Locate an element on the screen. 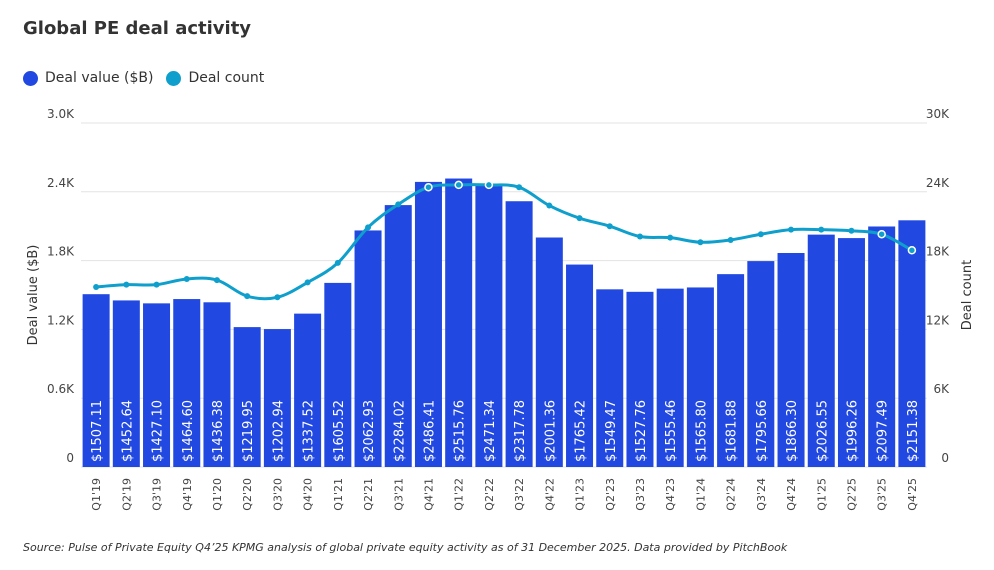 The height and width of the screenshot is (570, 994). bar-data-label: $1605.52 is located at coordinates (339, 431).